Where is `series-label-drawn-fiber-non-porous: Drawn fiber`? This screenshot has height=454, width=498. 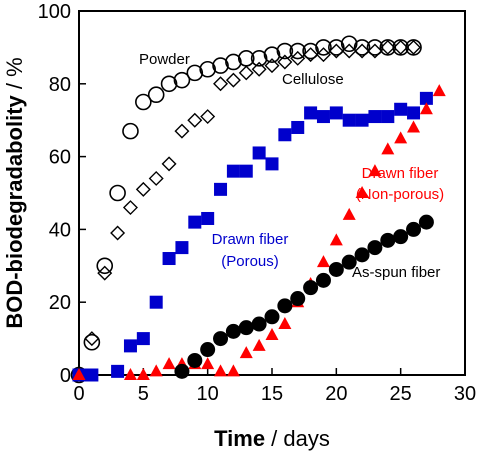
series-label-drawn-fiber-non-porous: Drawn fiber is located at coordinates (400, 173).